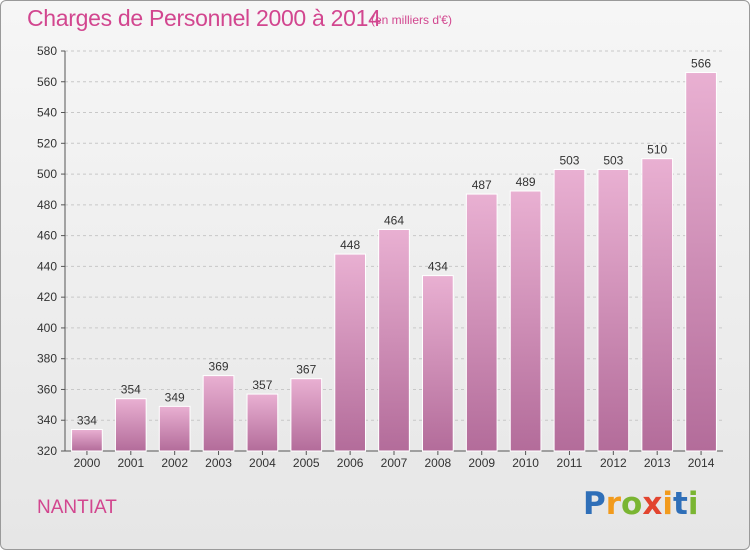  Describe the element at coordinates (204, 18) in the screenshot. I see `chart-title: Charges de Personnel 2000 à 2014` at that location.